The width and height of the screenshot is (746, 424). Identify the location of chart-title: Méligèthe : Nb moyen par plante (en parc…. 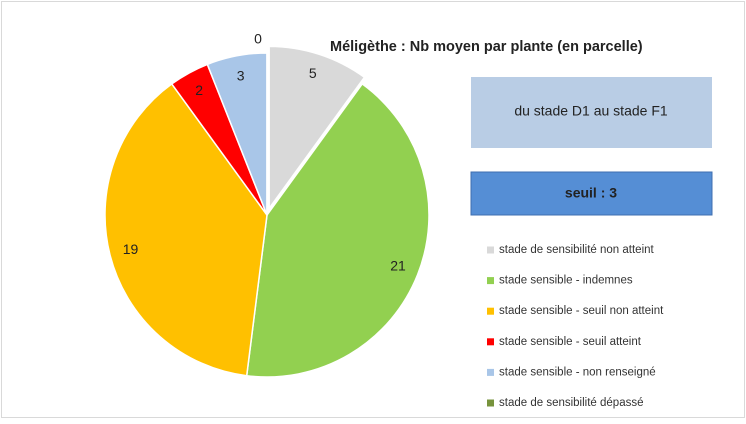
(486, 47).